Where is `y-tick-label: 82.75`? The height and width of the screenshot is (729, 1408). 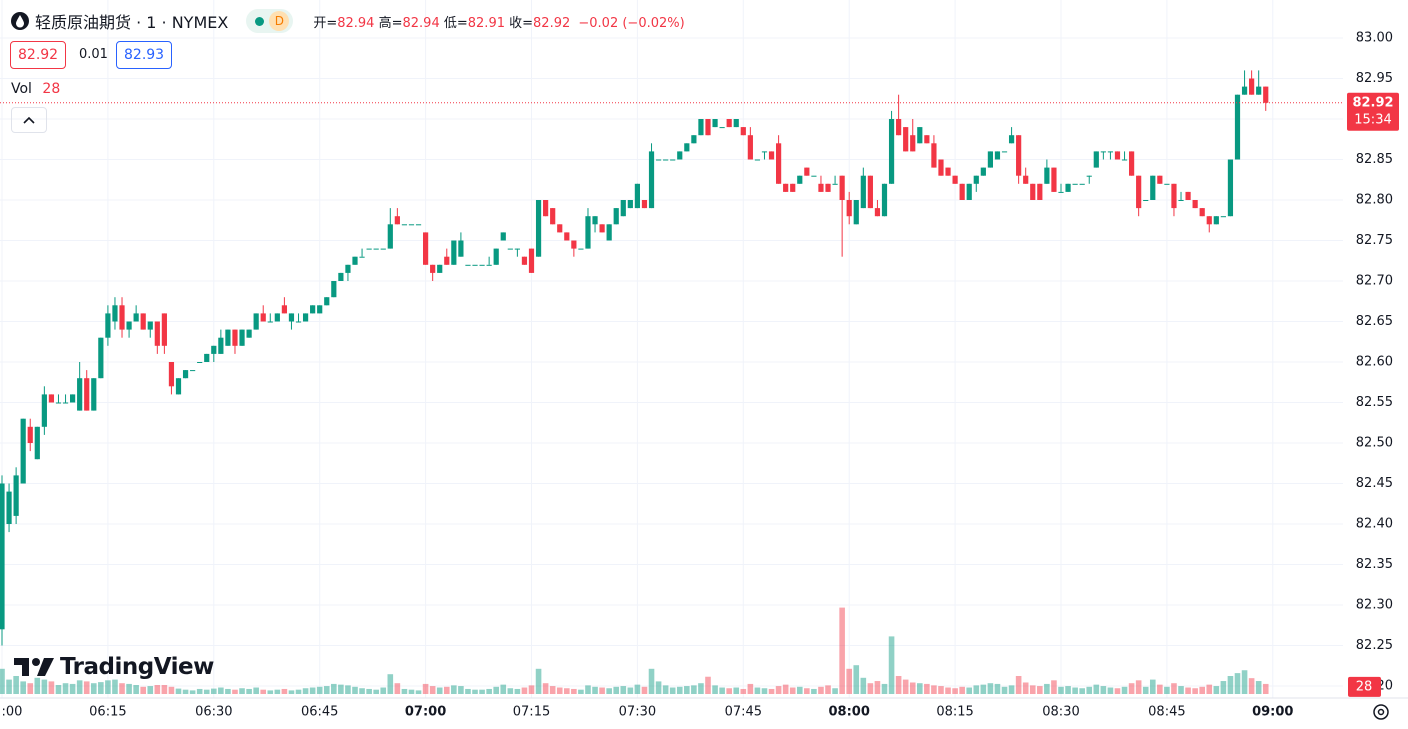
y-tick-label: 82.75 is located at coordinates (1374, 240).